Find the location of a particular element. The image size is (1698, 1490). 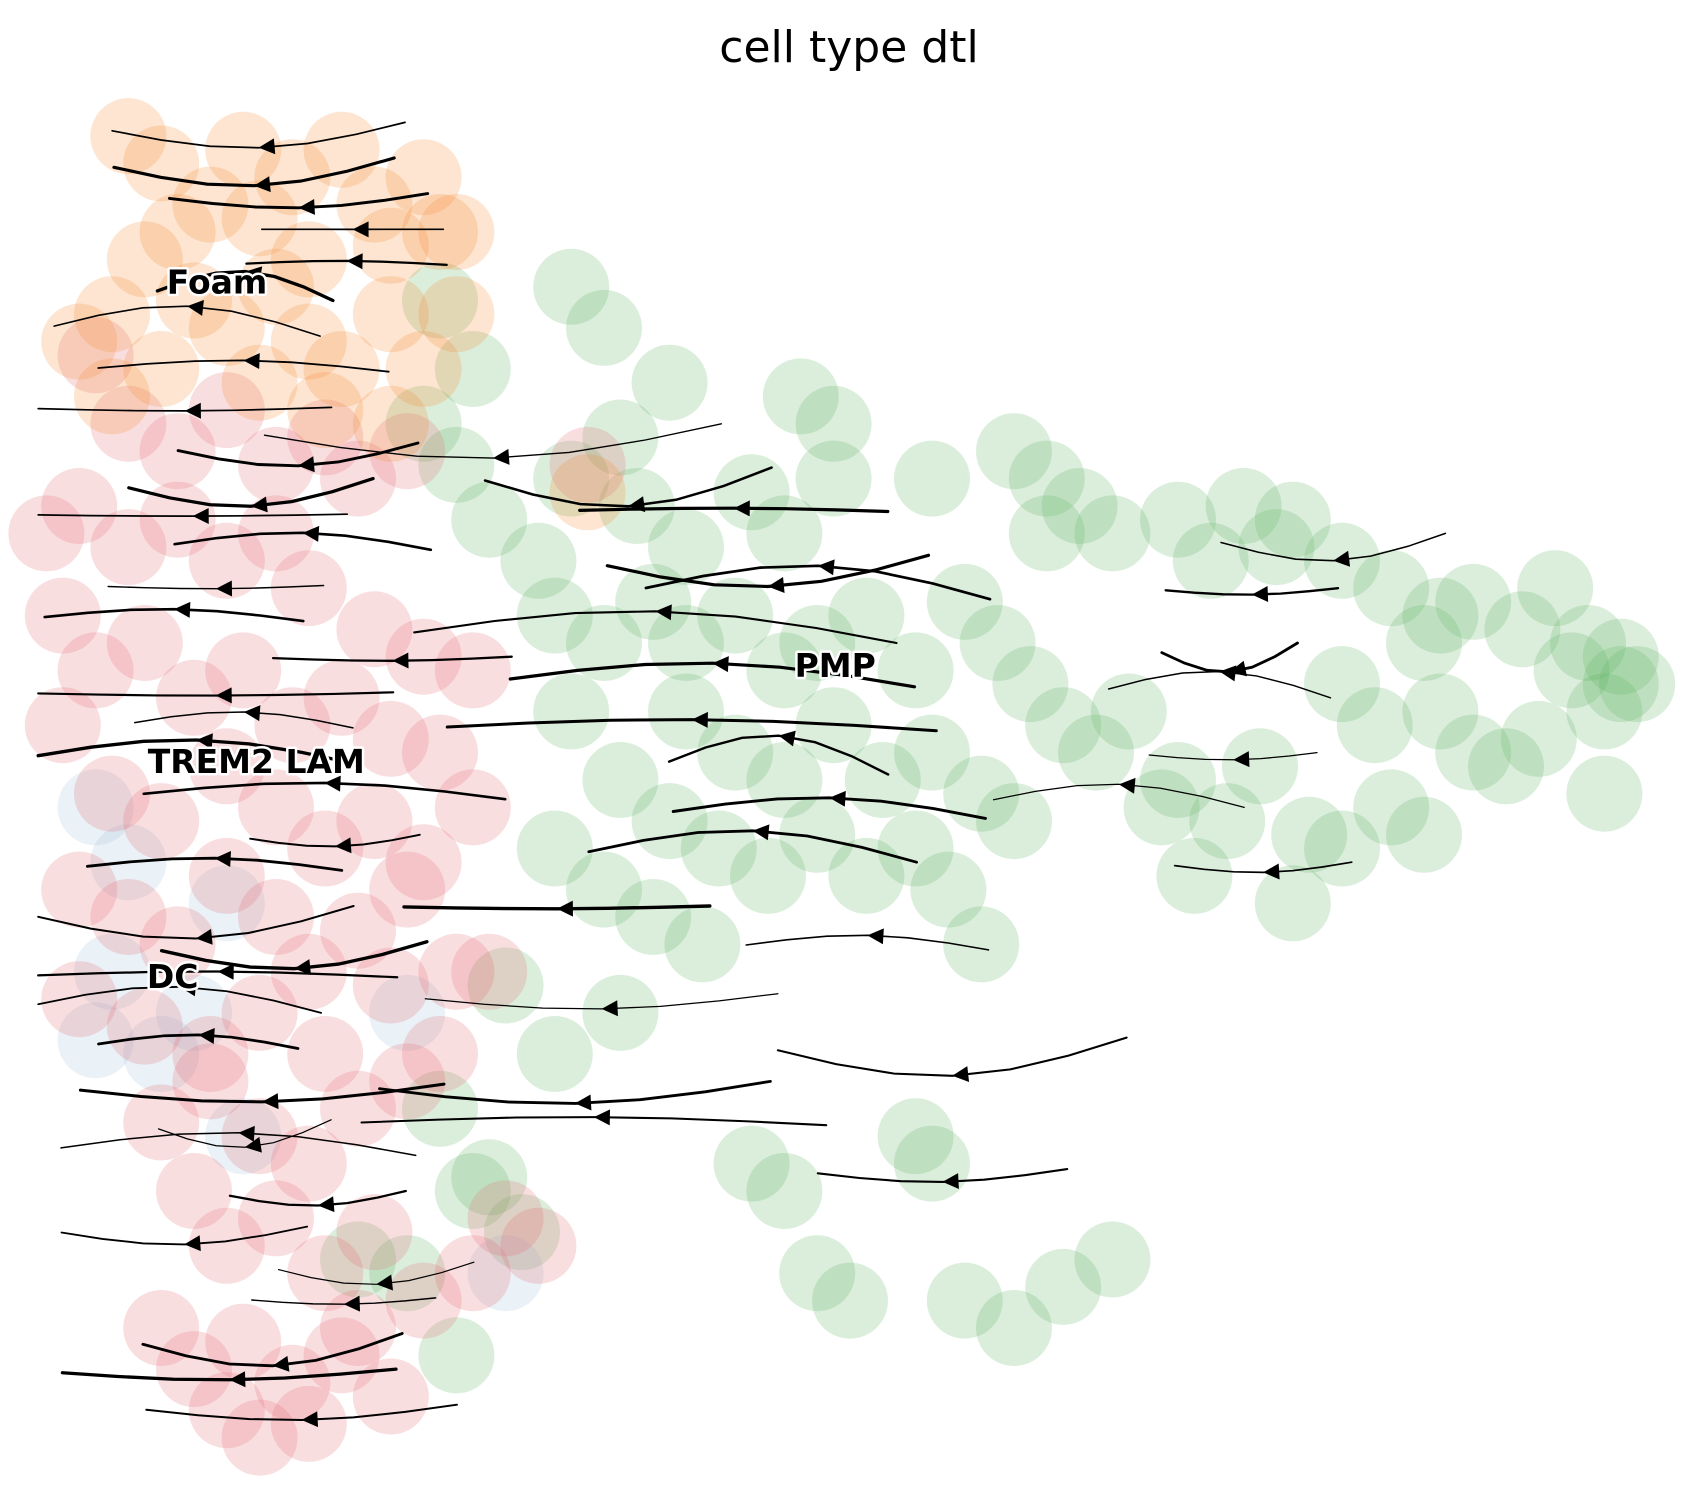

cluster-label-pmp: PMP is located at coordinates (835, 665).